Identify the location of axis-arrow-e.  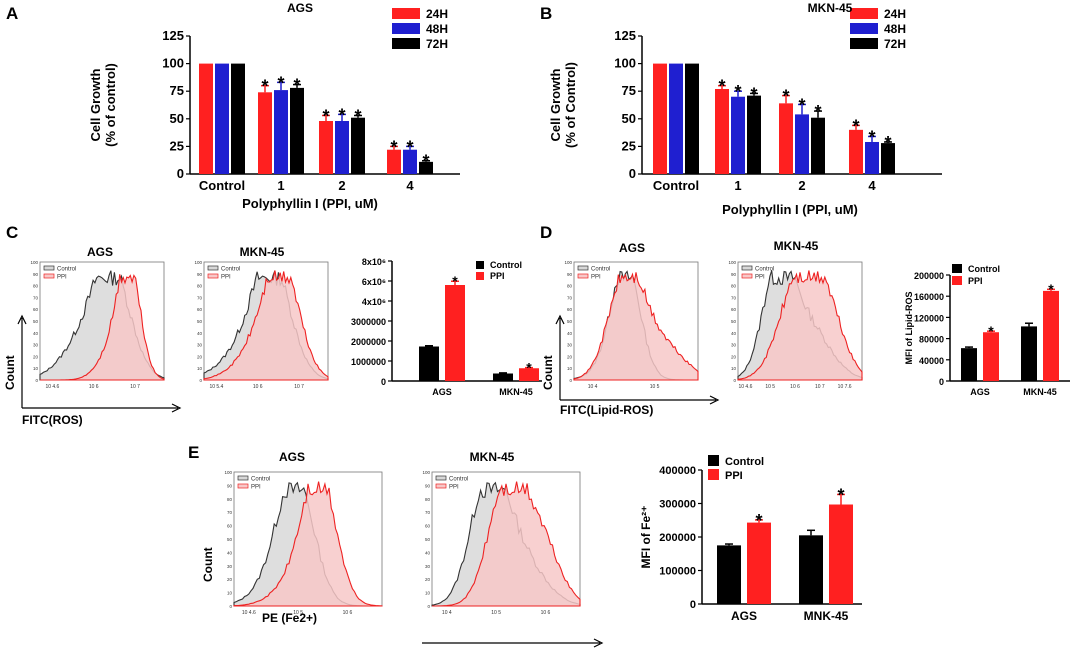
(513, 643).